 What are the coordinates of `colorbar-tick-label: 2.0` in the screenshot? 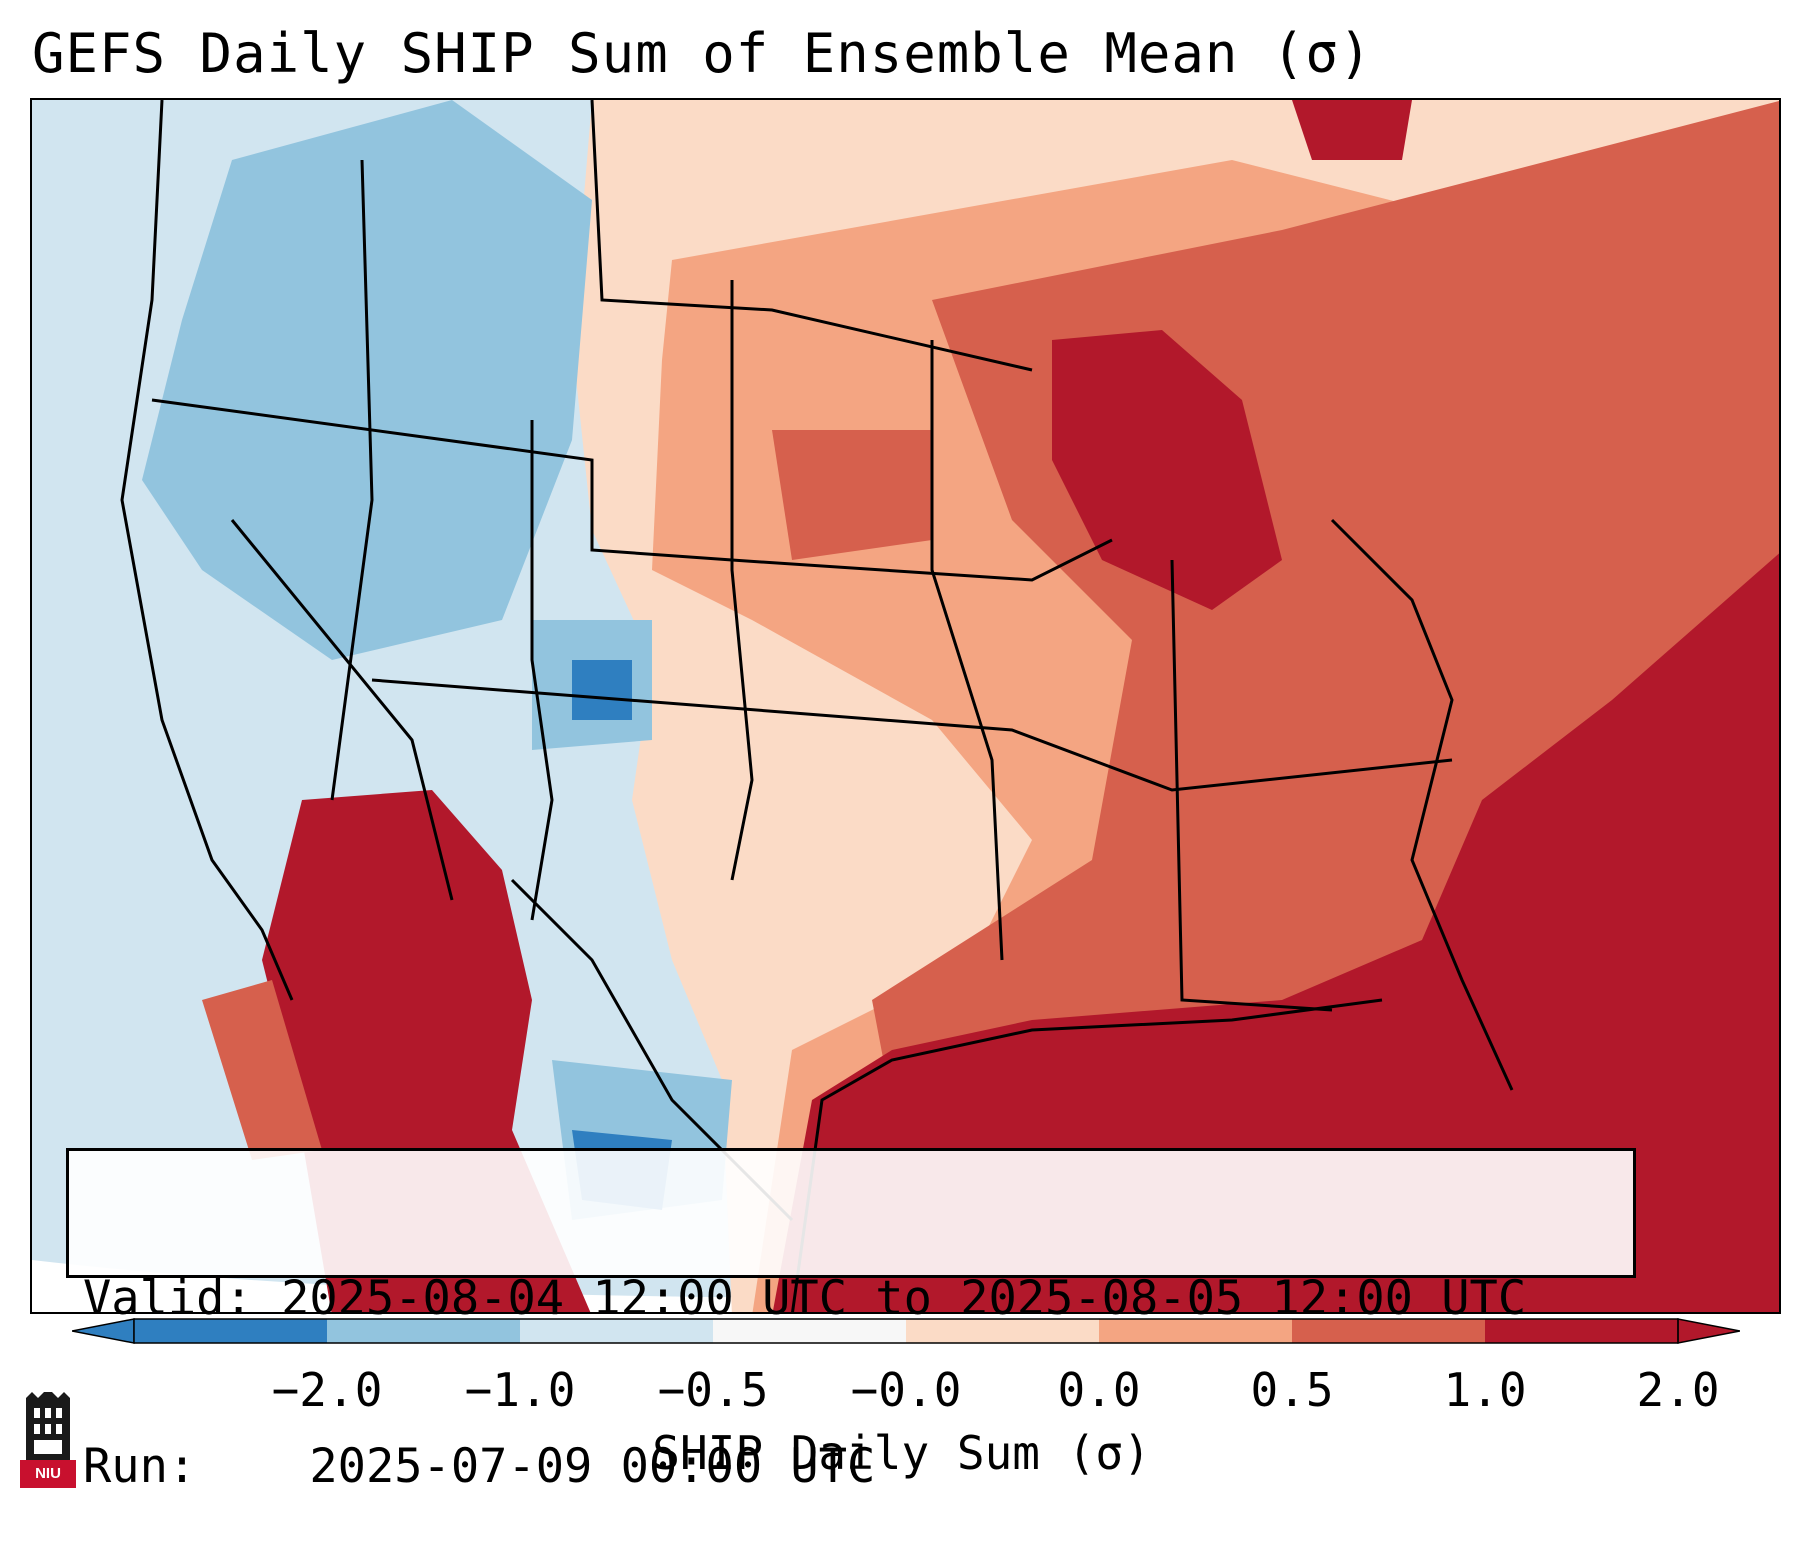 It's located at (1678, 1390).